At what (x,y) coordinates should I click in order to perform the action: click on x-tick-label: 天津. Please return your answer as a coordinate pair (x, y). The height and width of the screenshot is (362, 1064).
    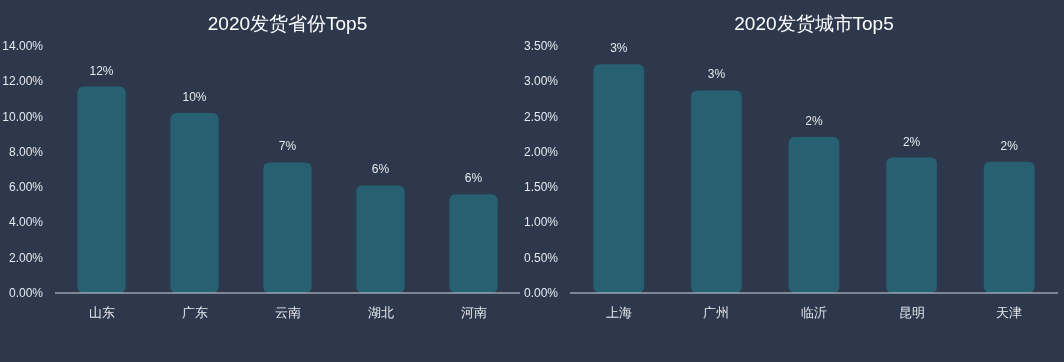
    Looking at the image, I should click on (1009, 312).